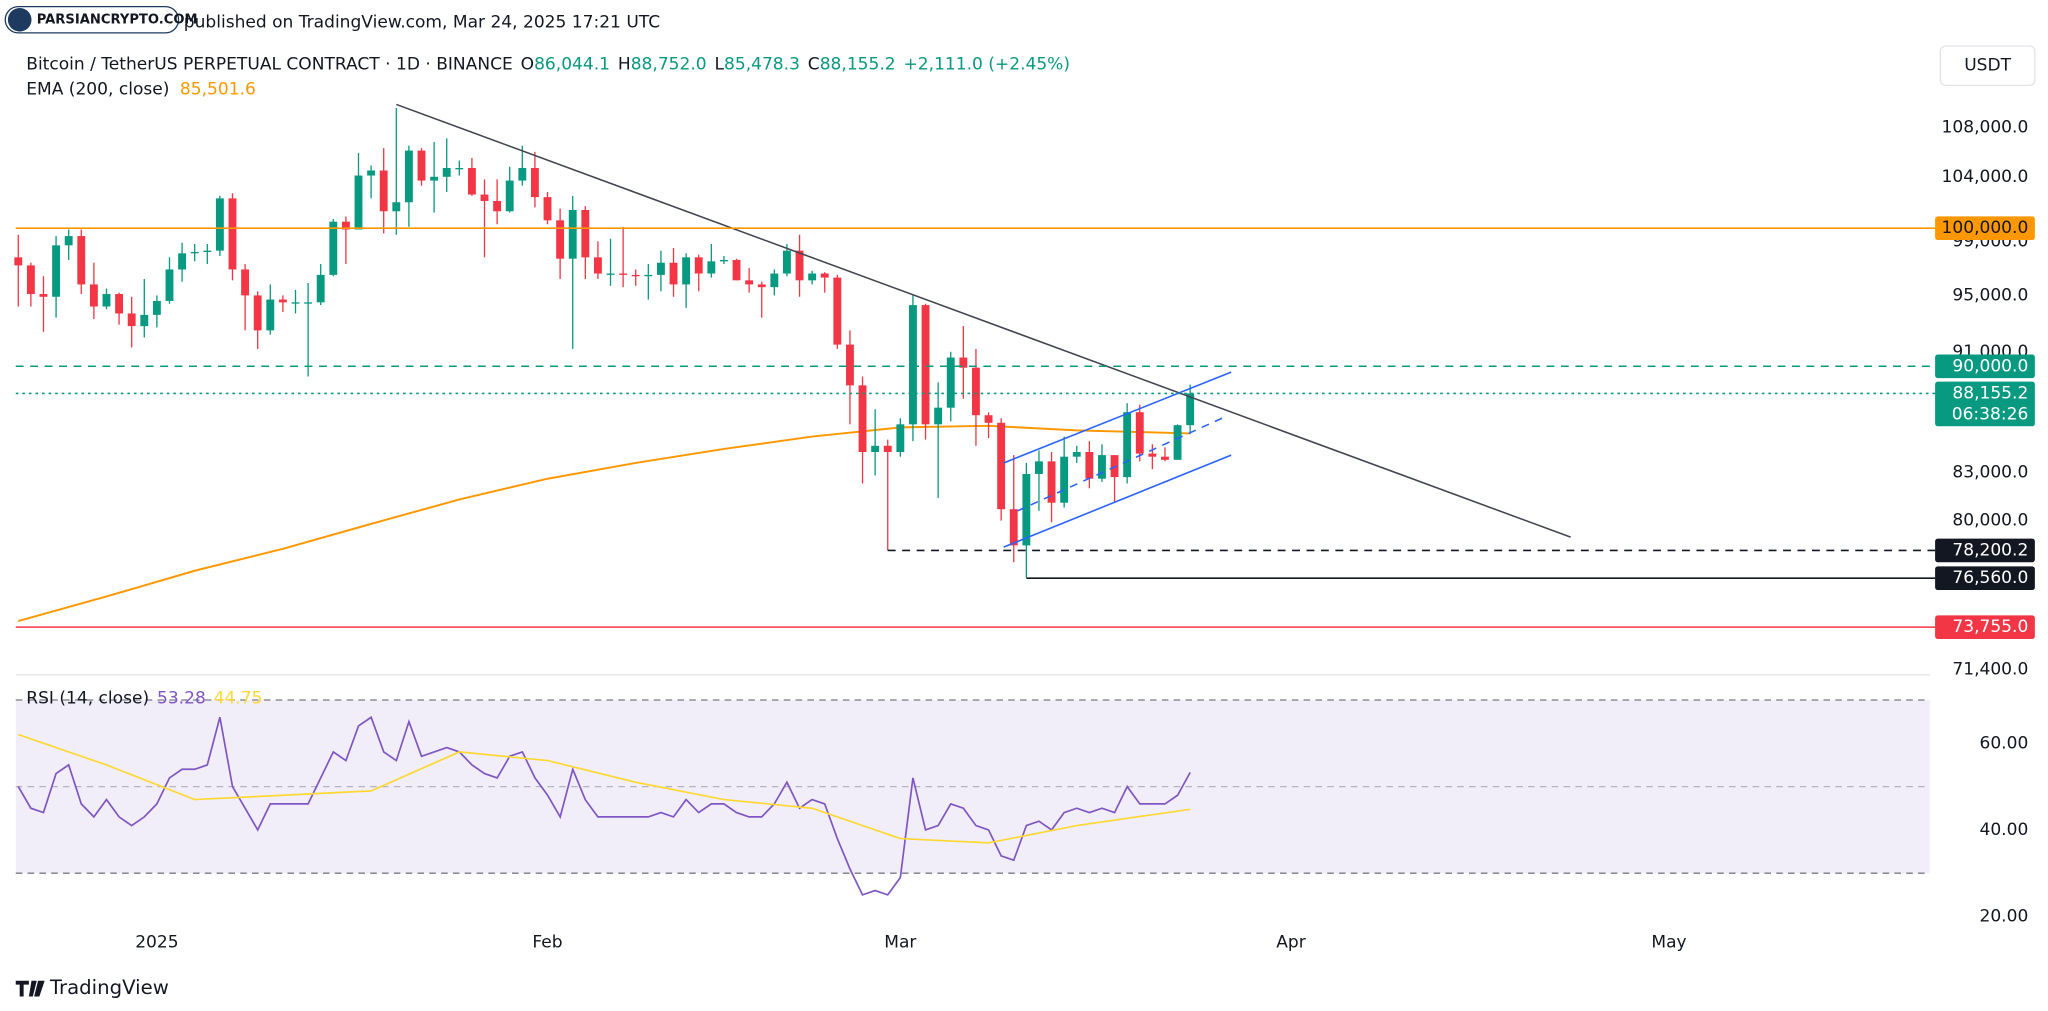  Describe the element at coordinates (720, 64) in the screenshot. I see `ohlc-key: L` at that location.